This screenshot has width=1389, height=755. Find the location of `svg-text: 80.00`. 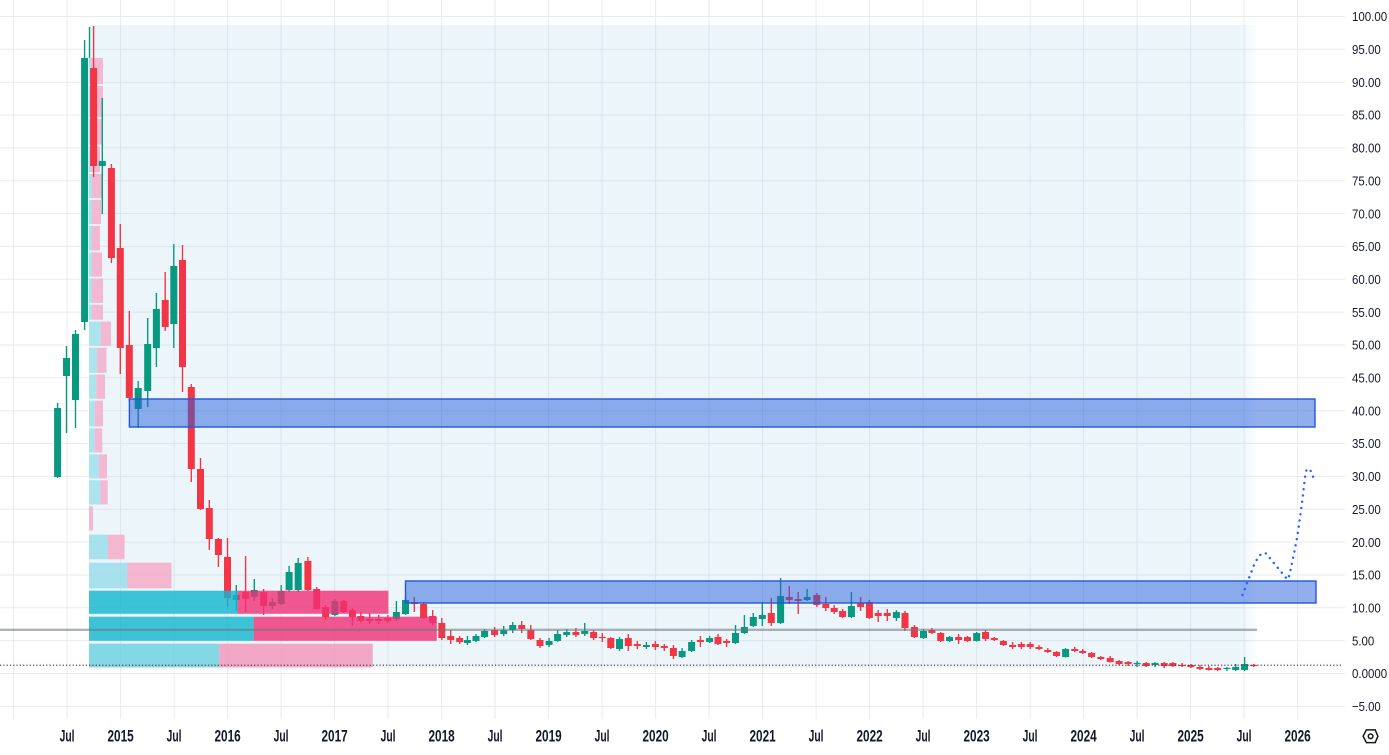

svg-text: 80.00 is located at coordinates (1366, 148).